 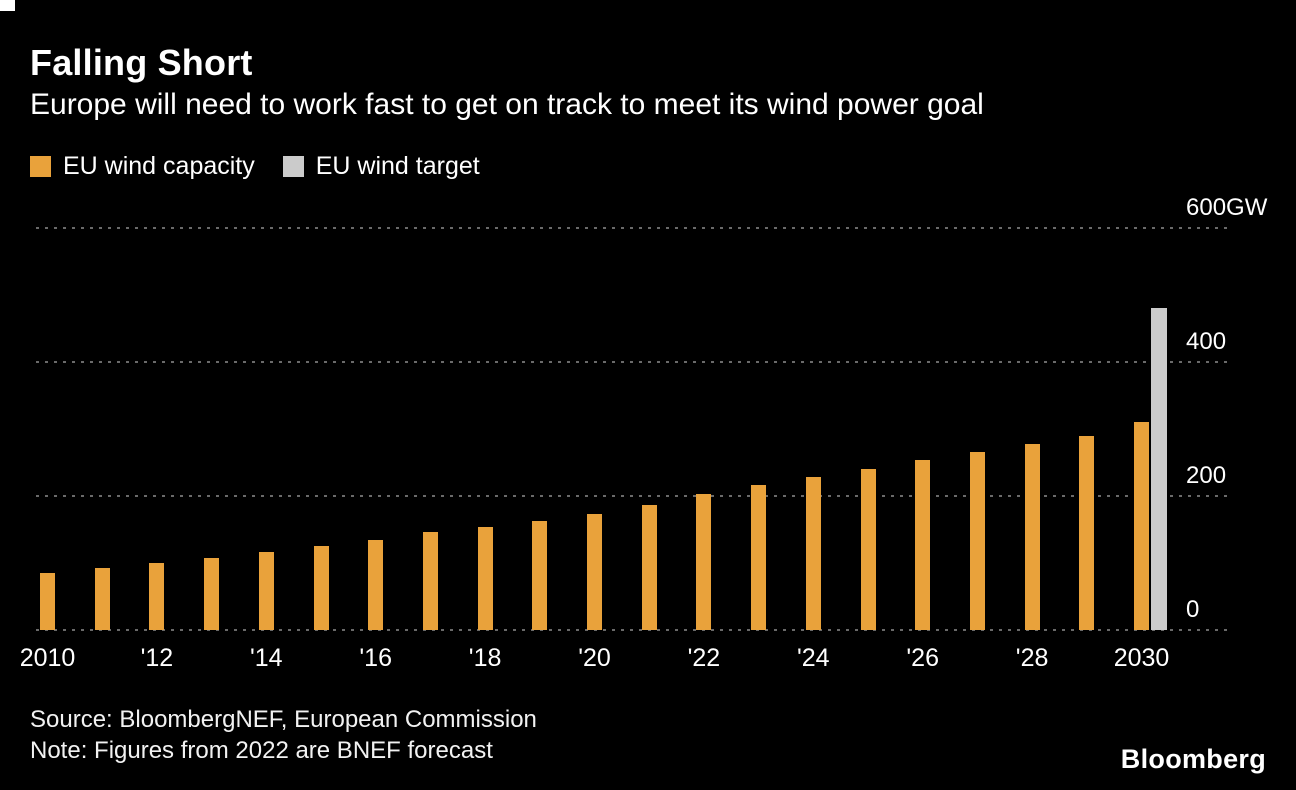 What do you see at coordinates (157, 596) in the screenshot?
I see `capacity-bar-2012` at bounding box center [157, 596].